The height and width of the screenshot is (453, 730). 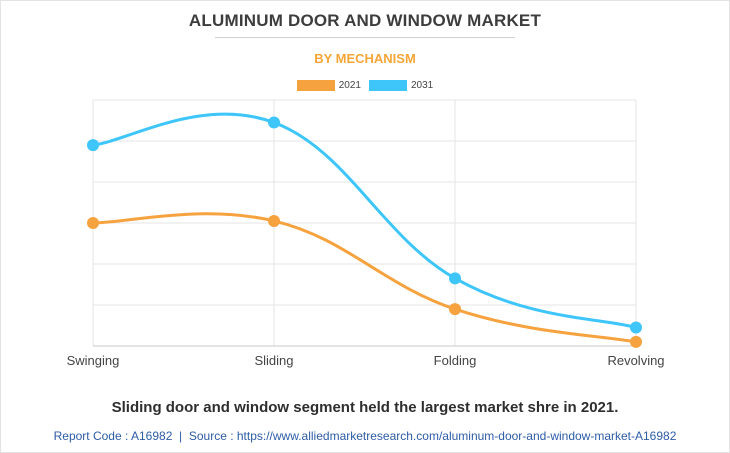 I want to click on x-tick-label: Revolving, so click(x=635, y=360).